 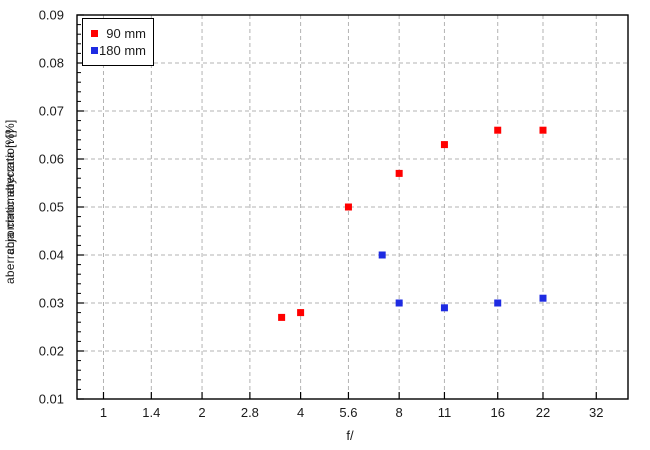 I want to click on legend-item-180mm: 180 mm, so click(x=122, y=50).